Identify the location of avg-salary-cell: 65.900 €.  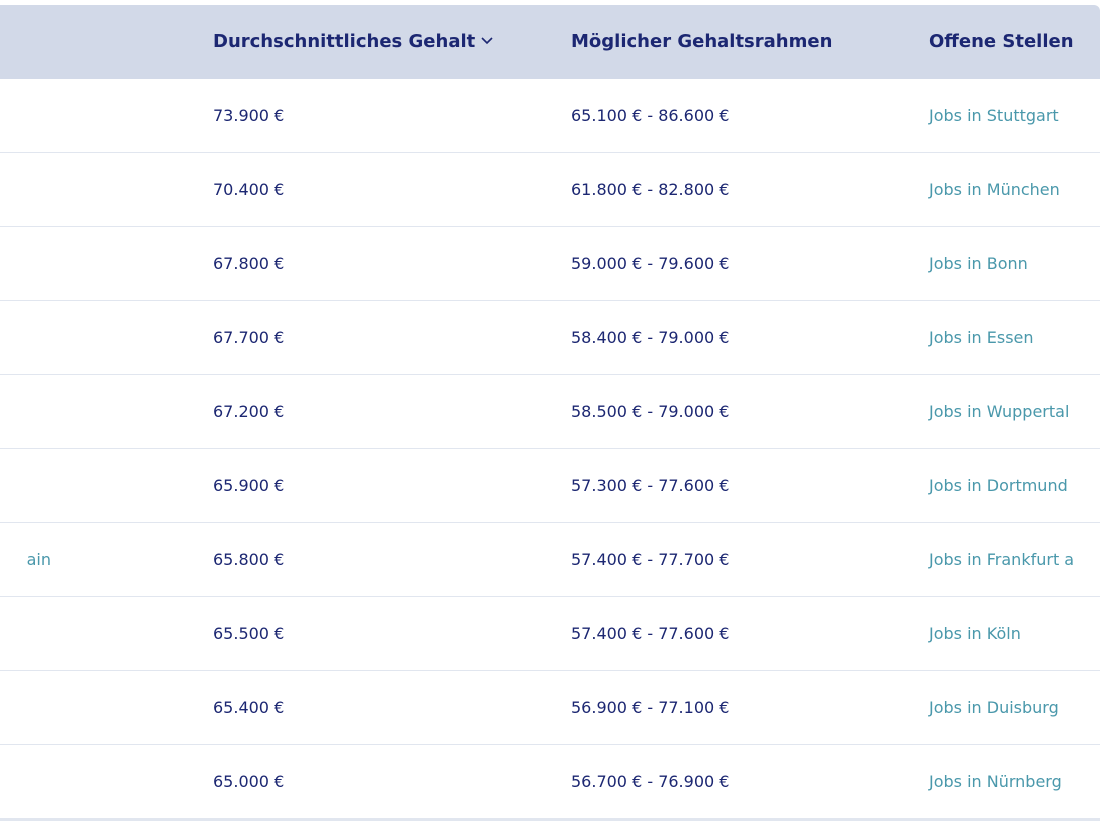
(249, 485).